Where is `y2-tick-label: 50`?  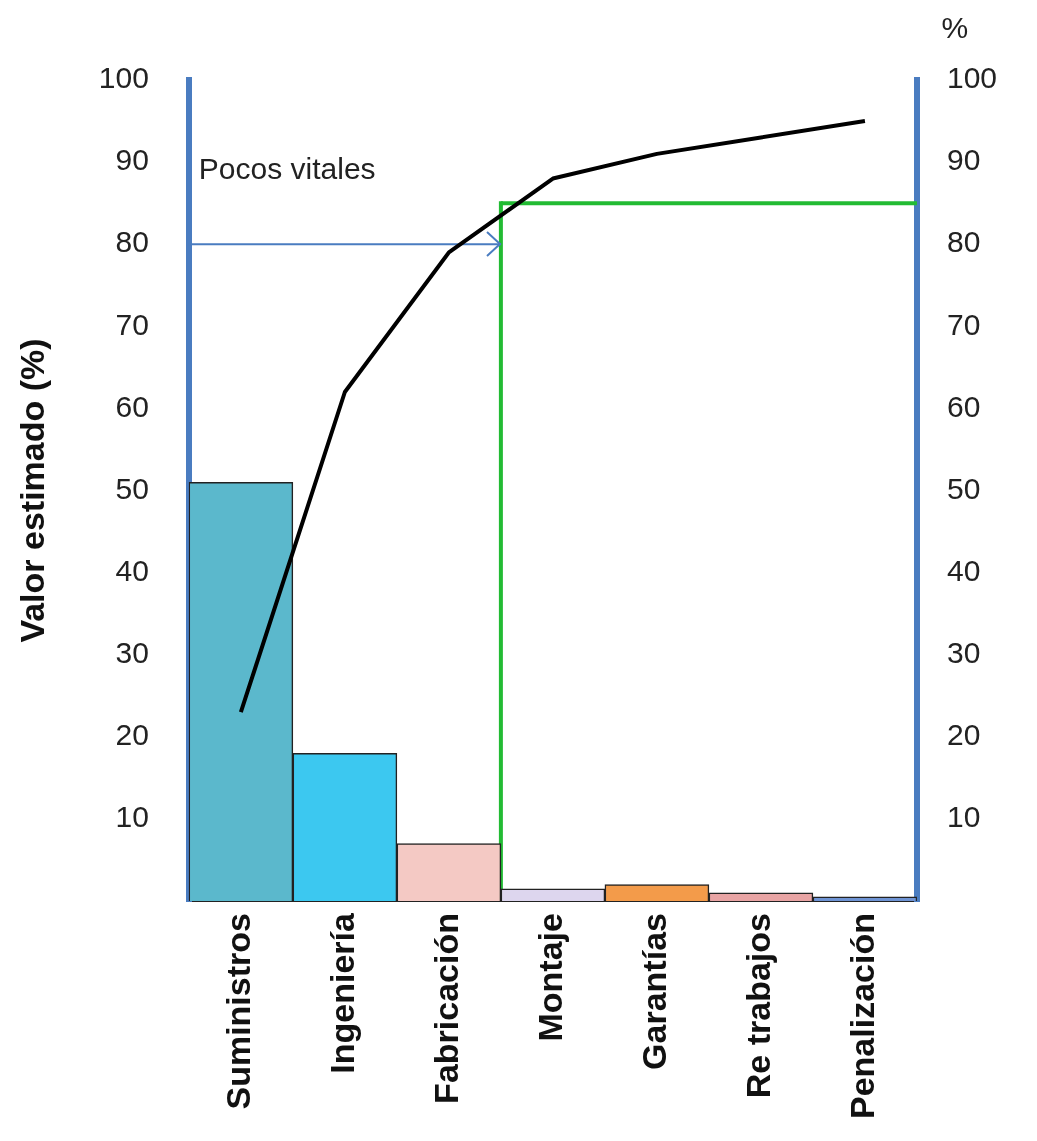
y2-tick-label: 50 is located at coordinates (963, 488).